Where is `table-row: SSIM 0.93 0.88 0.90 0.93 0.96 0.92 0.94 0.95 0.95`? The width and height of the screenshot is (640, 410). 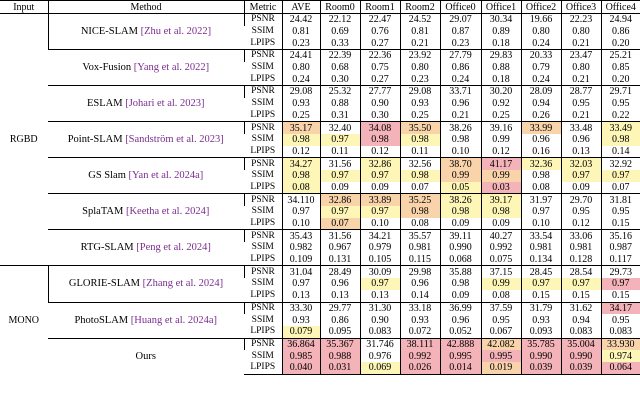 table-row: SSIM 0.93 0.88 0.90 0.93 0.96 0.92 0.94 0.95 0.95 is located at coordinates (320, 103).